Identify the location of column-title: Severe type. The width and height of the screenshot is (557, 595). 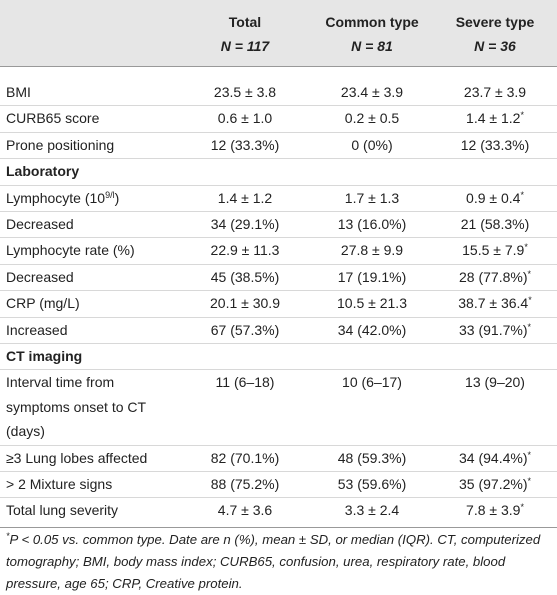
(495, 22).